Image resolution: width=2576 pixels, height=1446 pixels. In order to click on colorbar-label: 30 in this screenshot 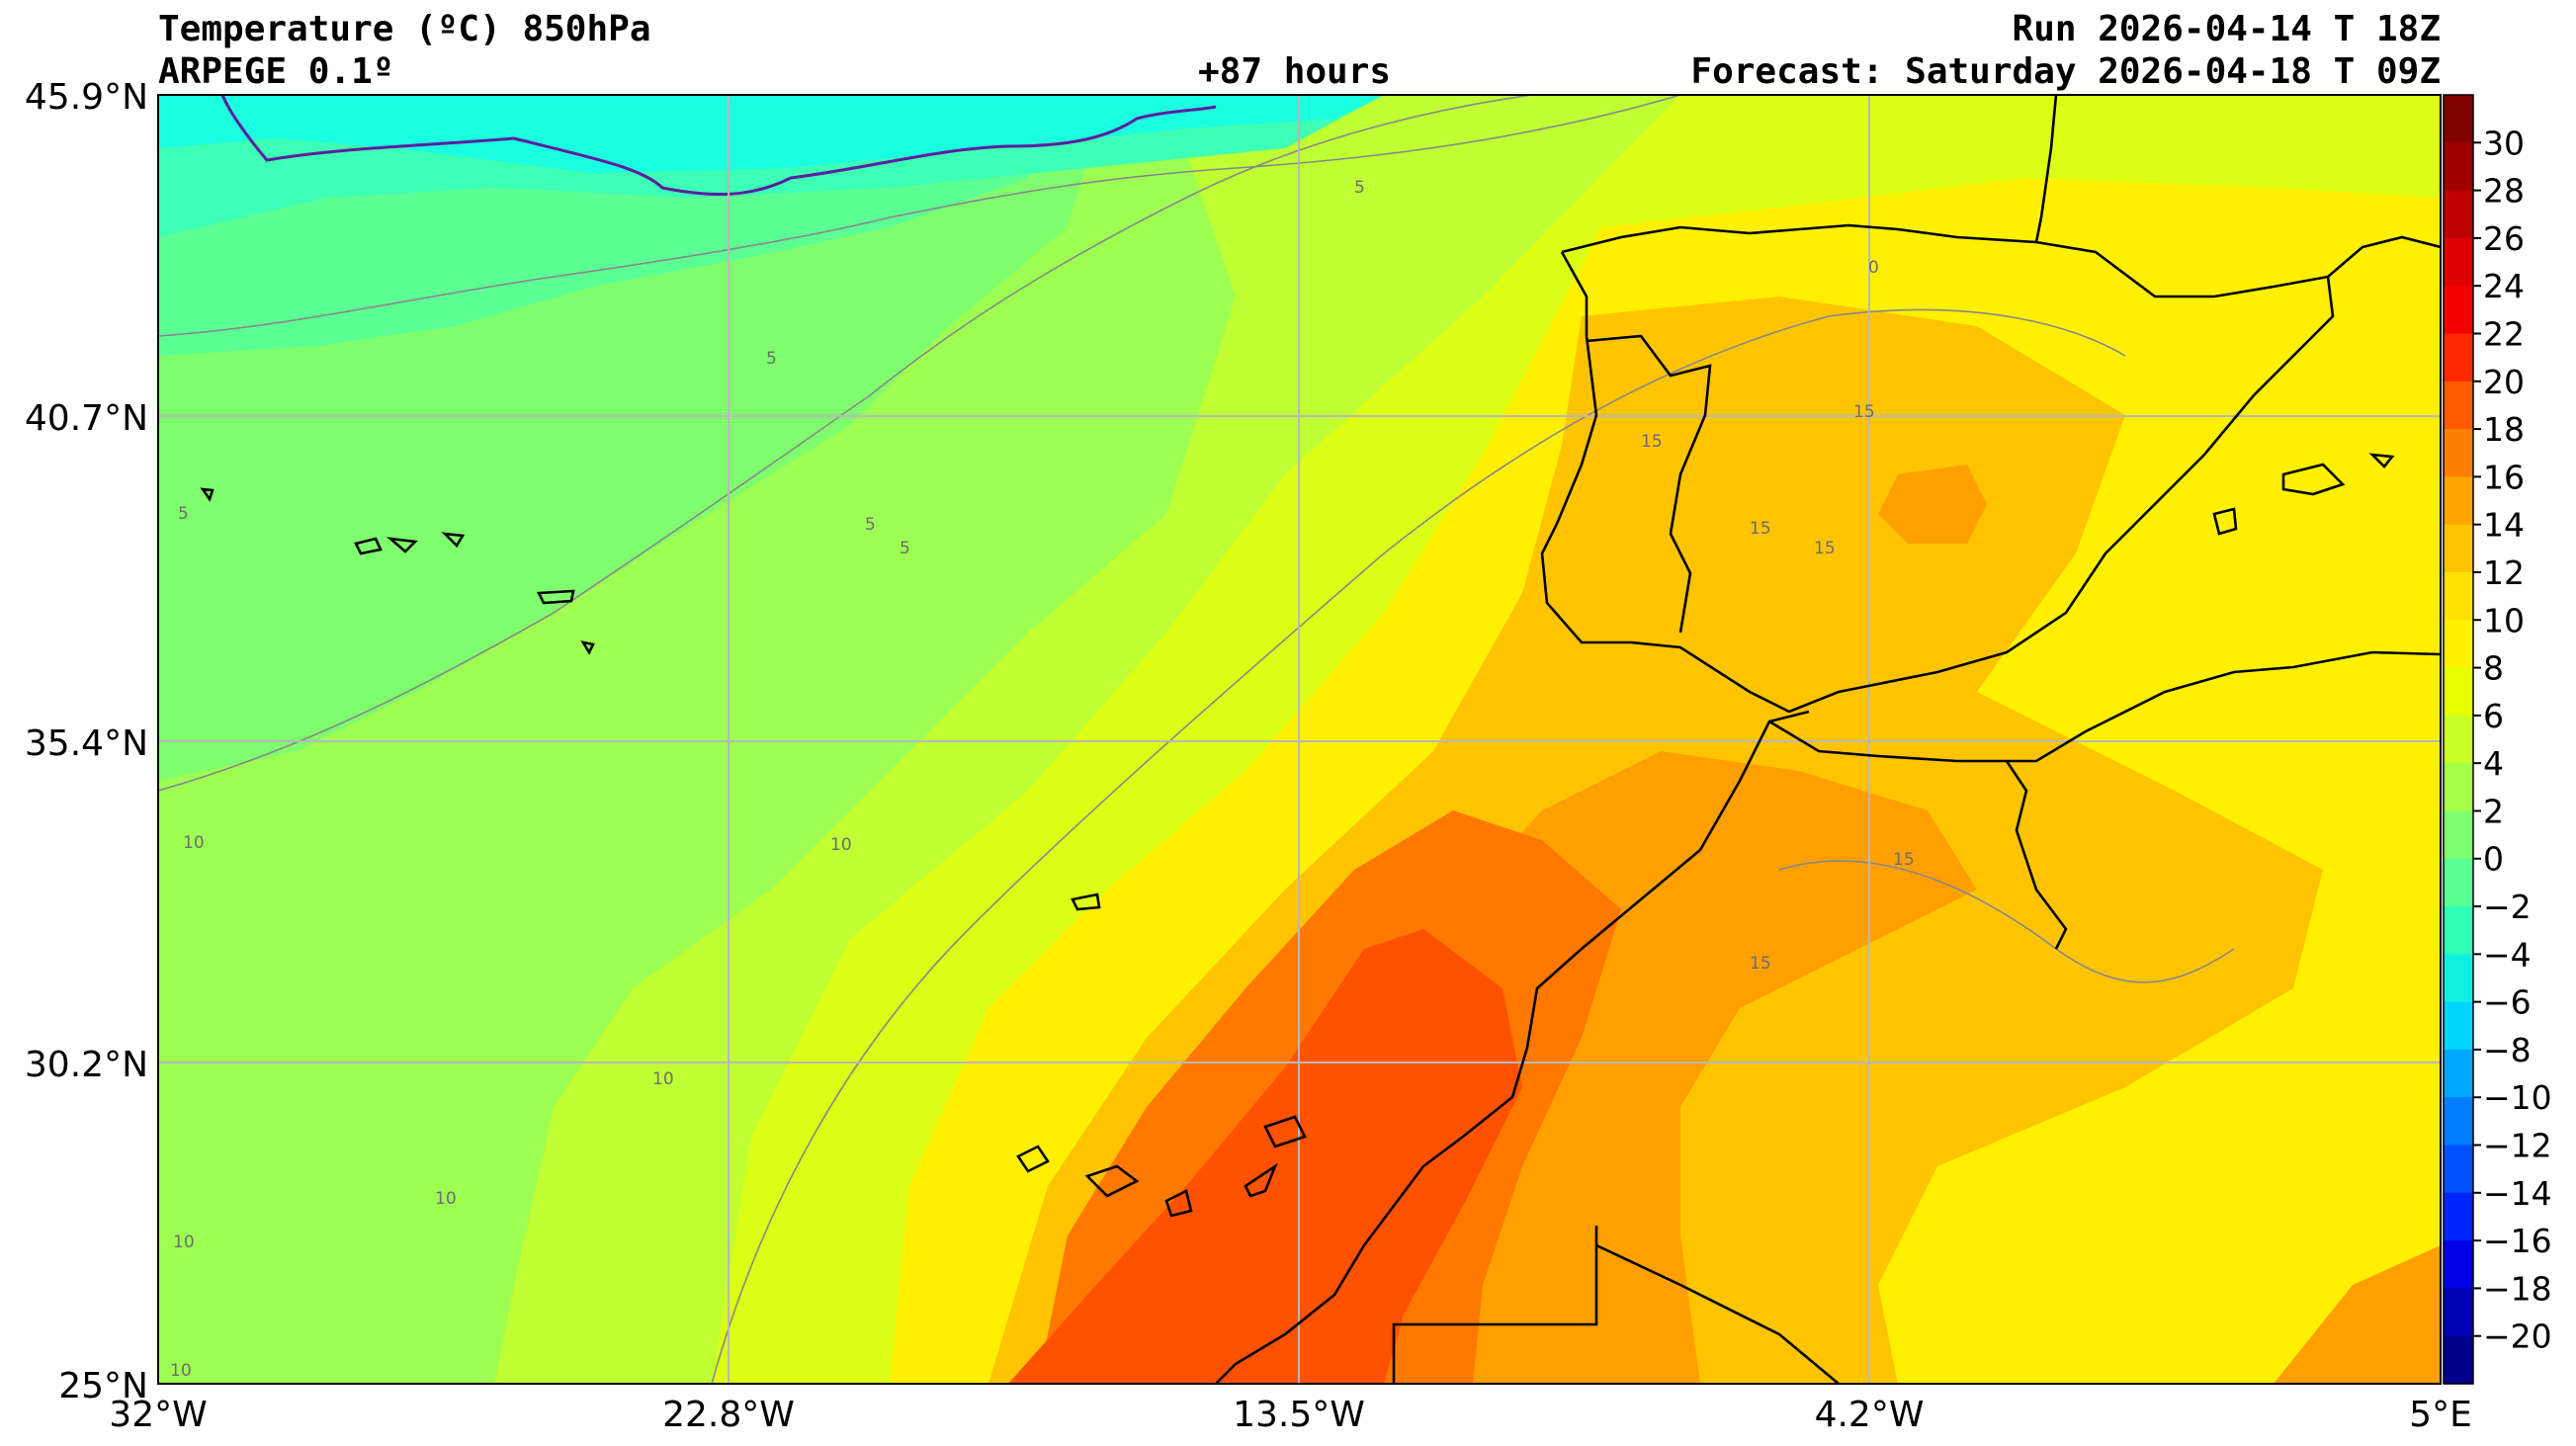, I will do `click(2504, 143)`.